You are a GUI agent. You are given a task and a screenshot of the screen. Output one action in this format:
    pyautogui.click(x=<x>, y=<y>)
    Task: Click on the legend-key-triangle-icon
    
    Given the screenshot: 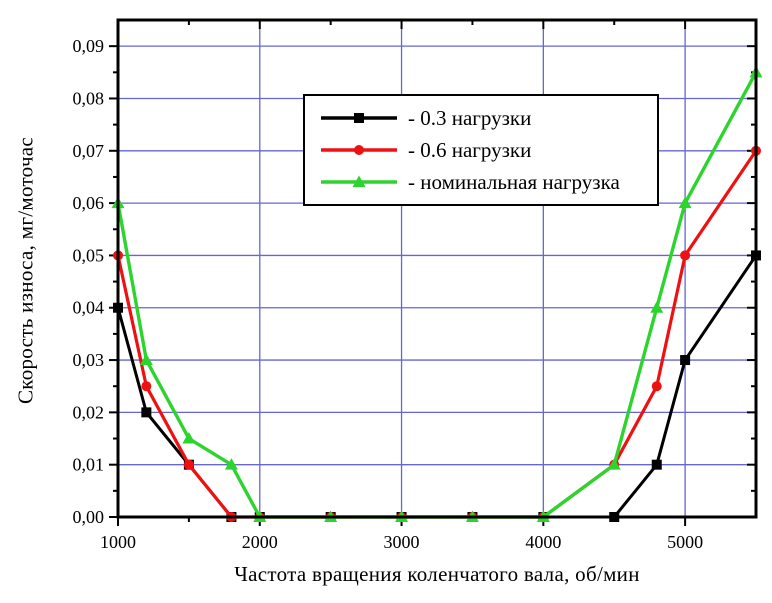 What is the action you would take?
    pyautogui.click(x=359, y=181)
    